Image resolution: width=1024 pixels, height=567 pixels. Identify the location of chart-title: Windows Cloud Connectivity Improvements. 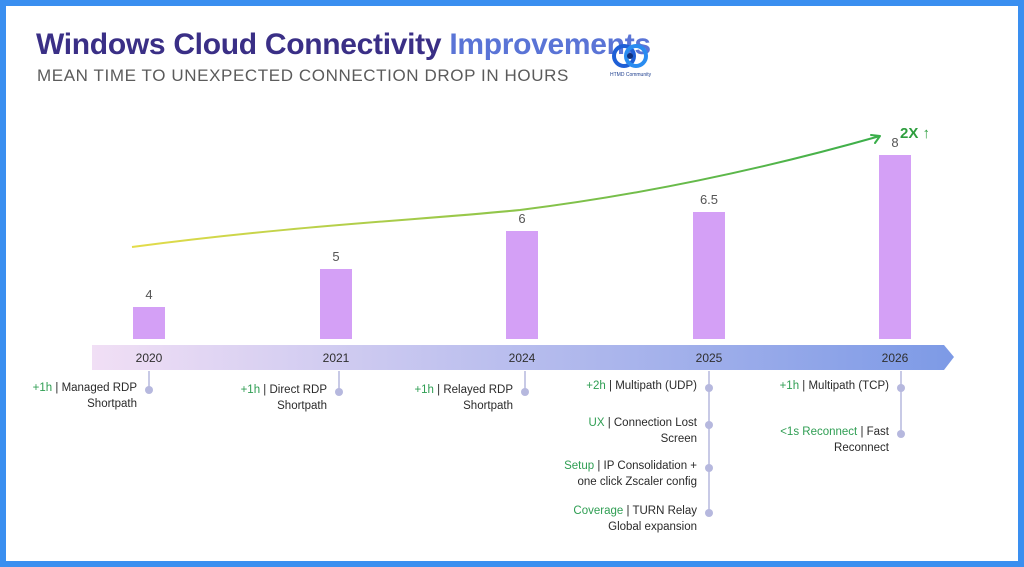
(343, 45).